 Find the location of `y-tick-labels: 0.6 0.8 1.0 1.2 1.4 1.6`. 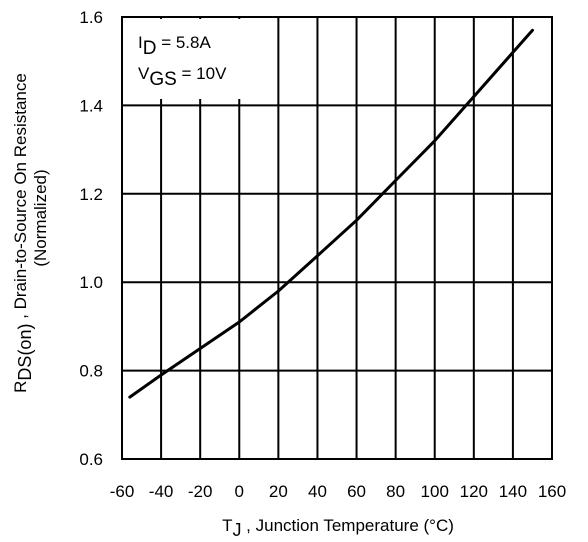

y-tick-labels: 0.6 0.8 1.0 1.2 1.4 1.6 is located at coordinates (91, 238).